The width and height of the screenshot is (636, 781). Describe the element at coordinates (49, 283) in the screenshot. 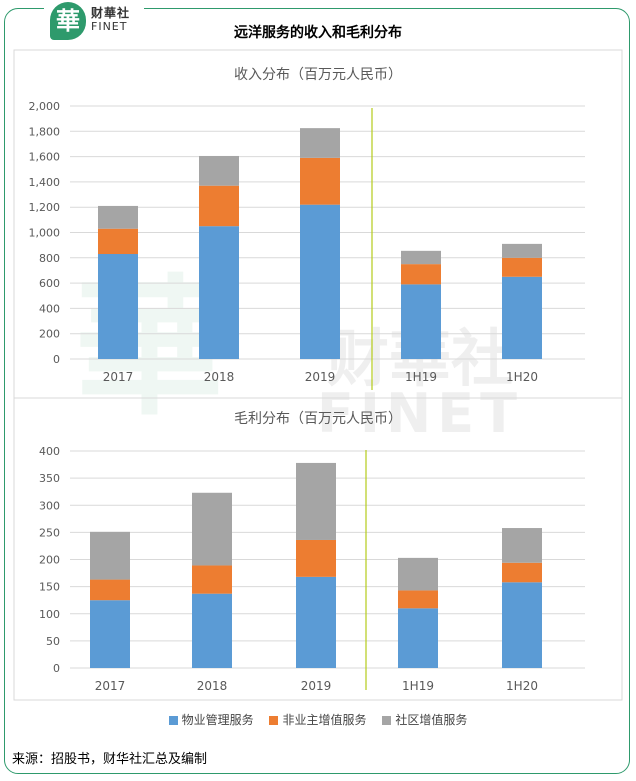

I see `revenue-ytick-label: 600` at that location.